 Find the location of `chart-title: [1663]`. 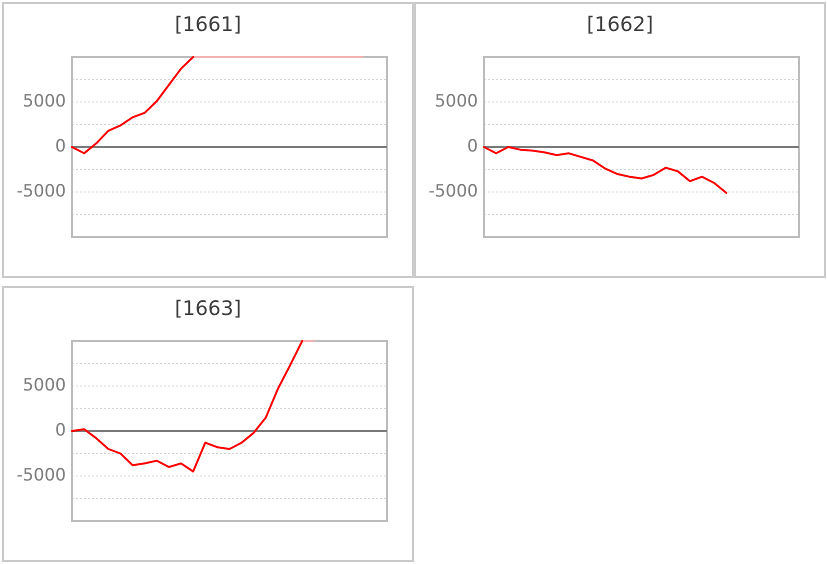

chart-title: [1663] is located at coordinates (208, 308).